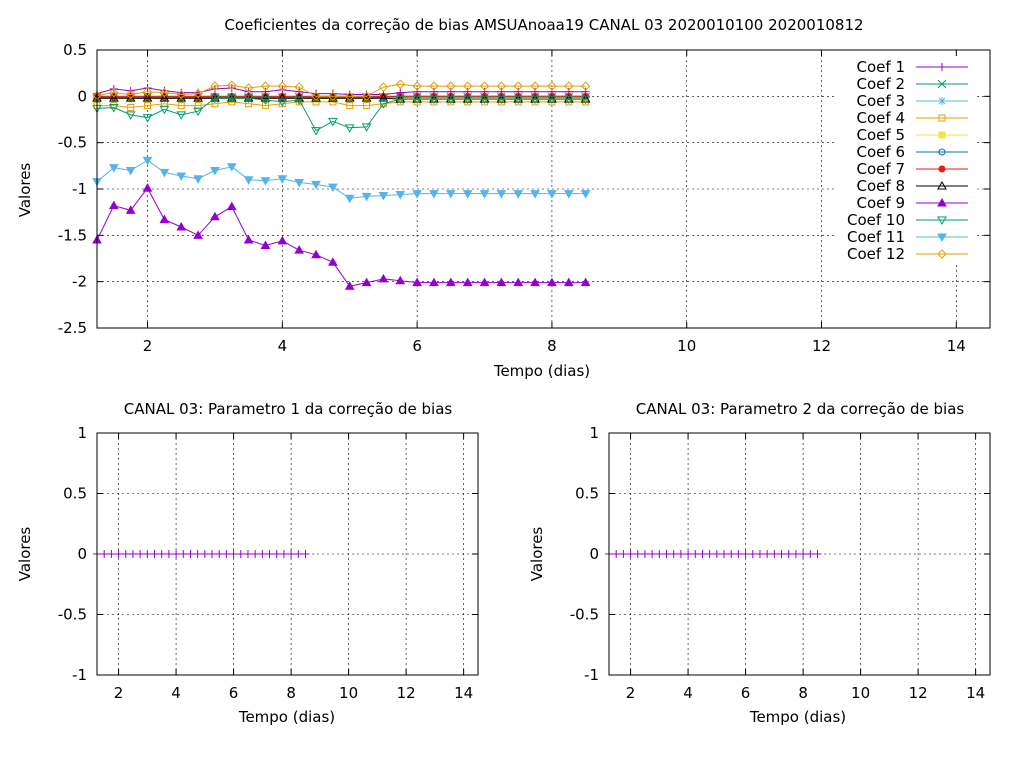 The width and height of the screenshot is (1024, 768). What do you see at coordinates (79, 282) in the screenshot?
I see `y-tick-label: -2` at bounding box center [79, 282].